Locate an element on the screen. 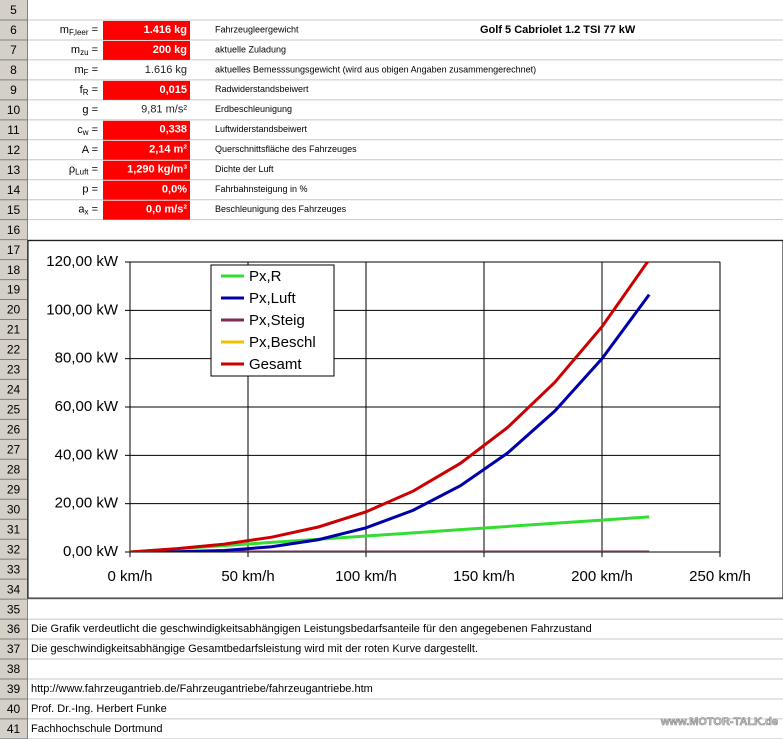 The height and width of the screenshot is (739, 783). param-subscript: x is located at coordinates (87, 212).